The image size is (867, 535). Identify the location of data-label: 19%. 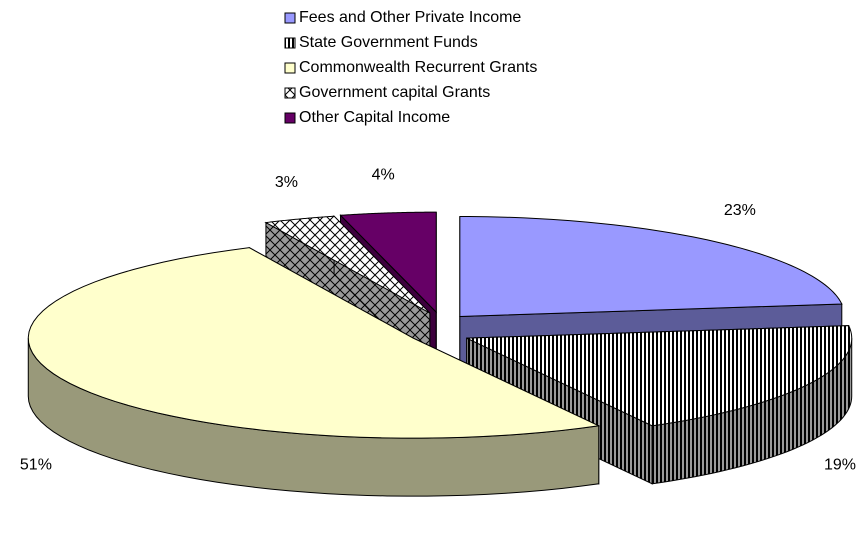
(840, 464).